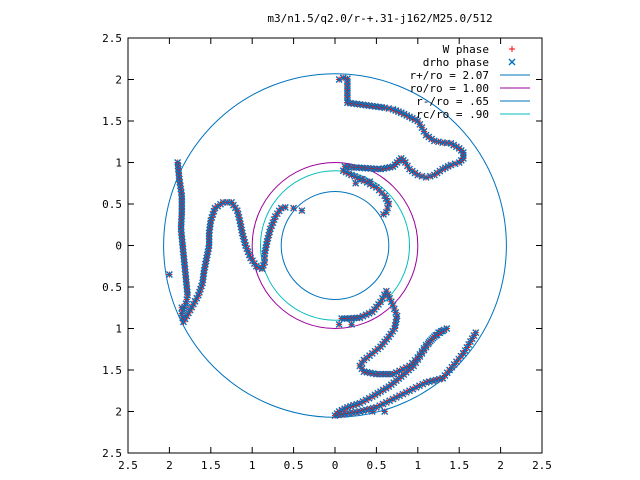 The width and height of the screenshot is (640, 480). What do you see at coordinates (512, 49) in the screenshot?
I see `w-phase-point` at bounding box center [512, 49].